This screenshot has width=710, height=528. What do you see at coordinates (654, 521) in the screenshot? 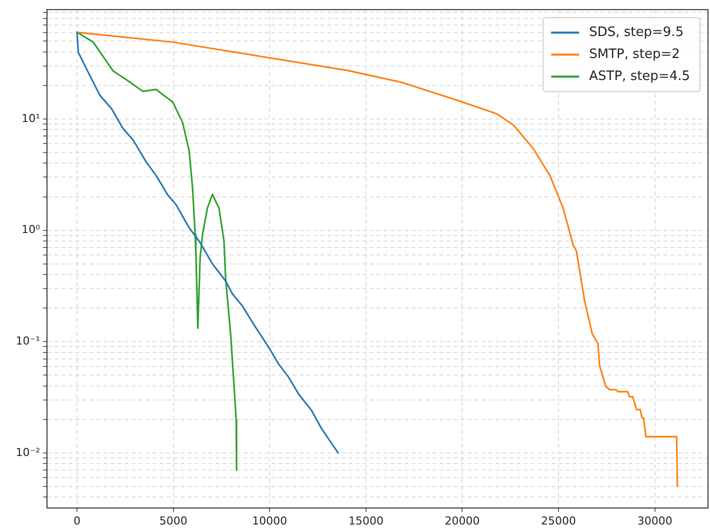
I see `x-tick-label: 30000` at bounding box center [654, 521].